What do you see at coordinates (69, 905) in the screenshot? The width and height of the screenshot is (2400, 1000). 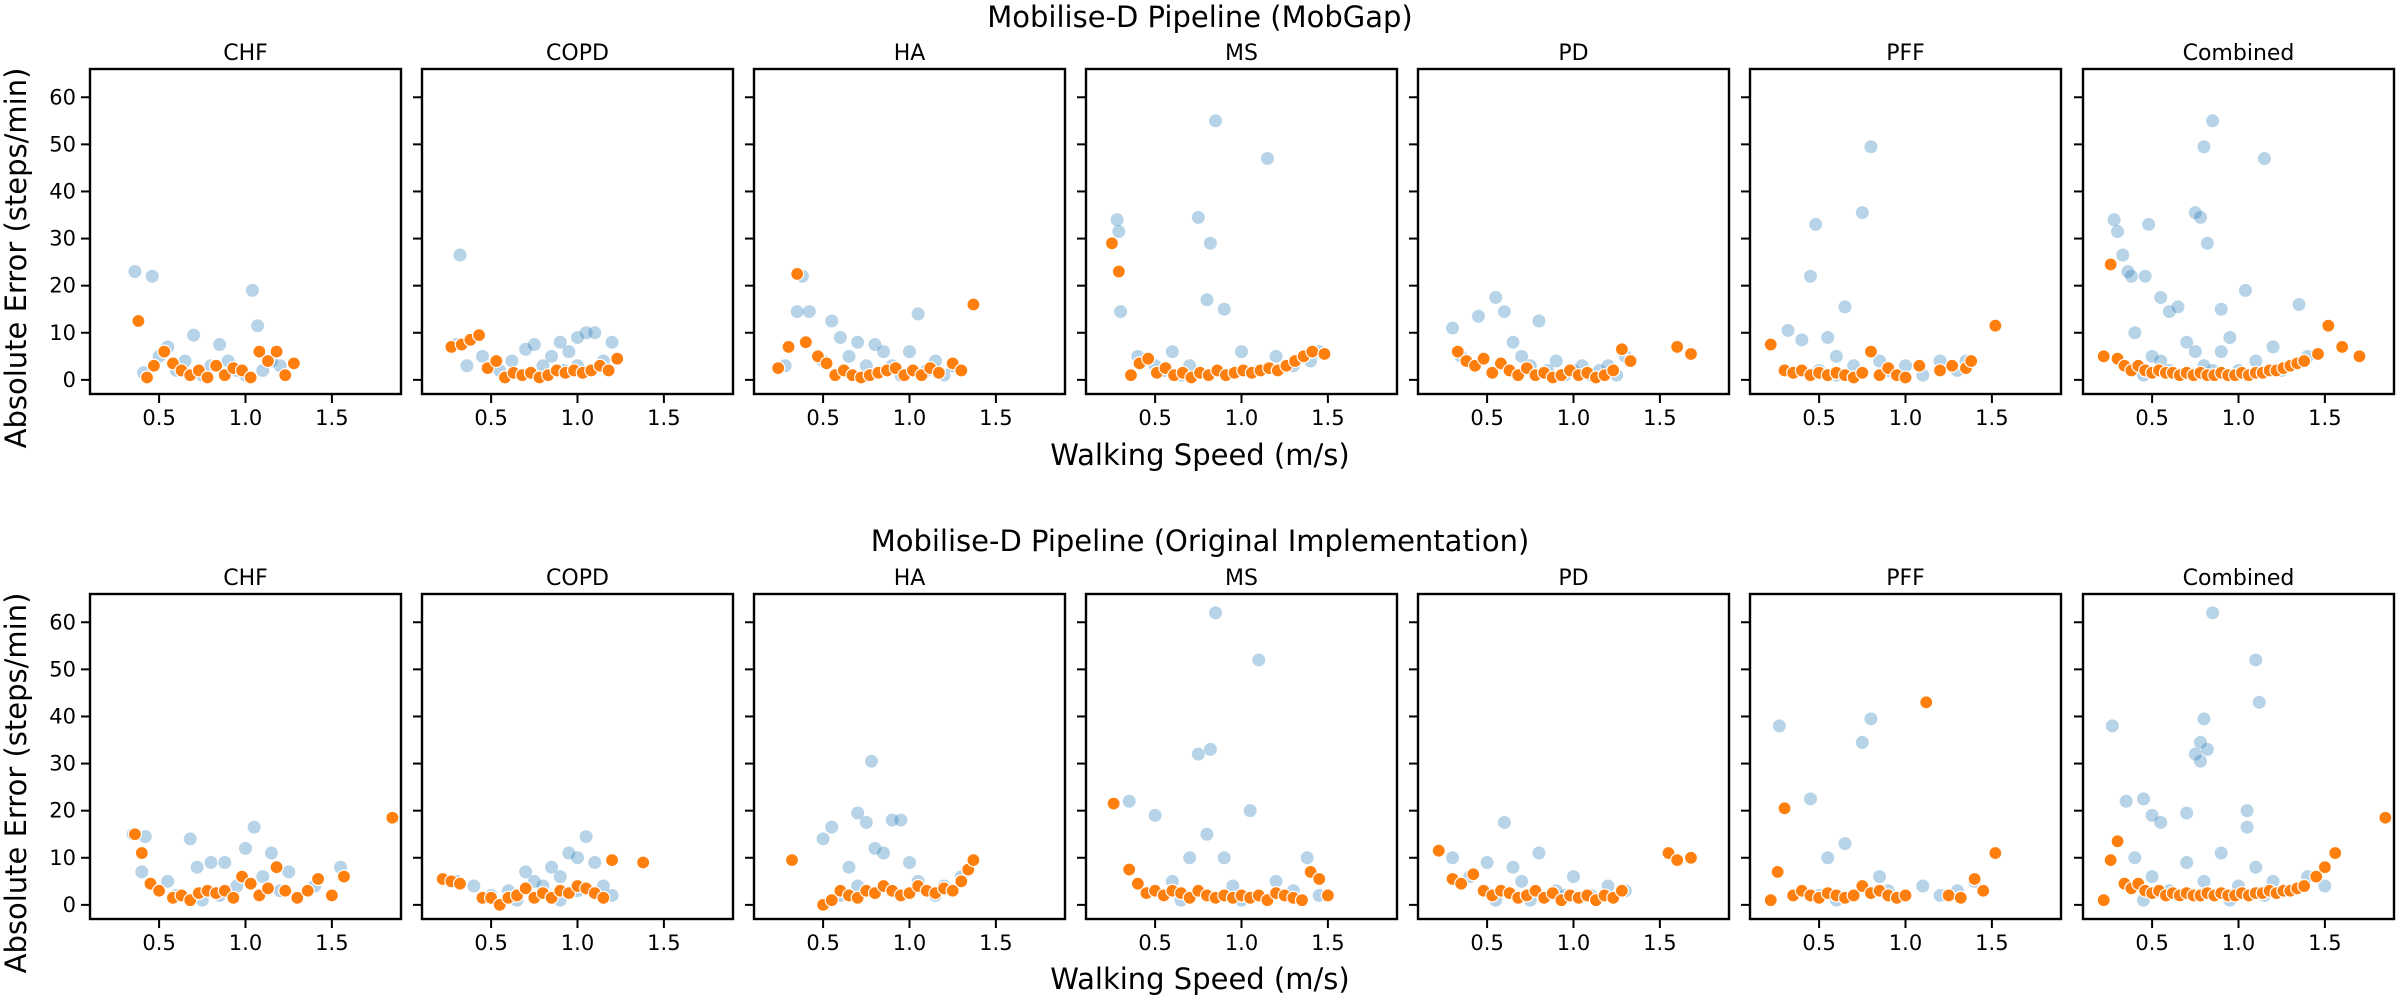 I see `y-tick-label: 0` at bounding box center [69, 905].